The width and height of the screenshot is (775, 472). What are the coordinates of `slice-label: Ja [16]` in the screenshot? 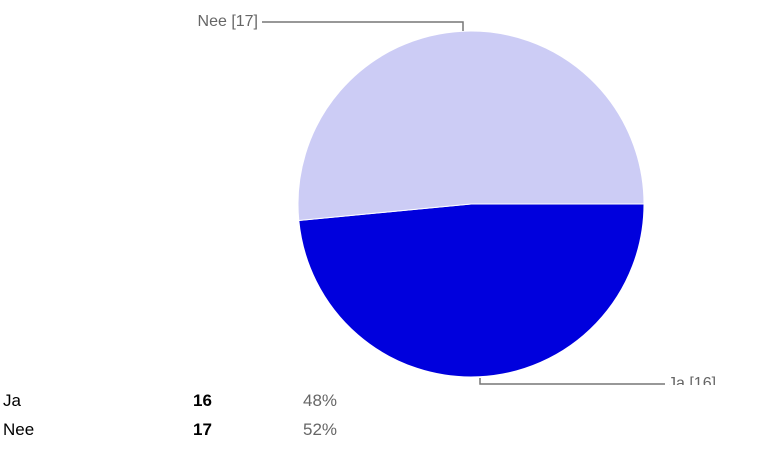 It's located at (692, 380).